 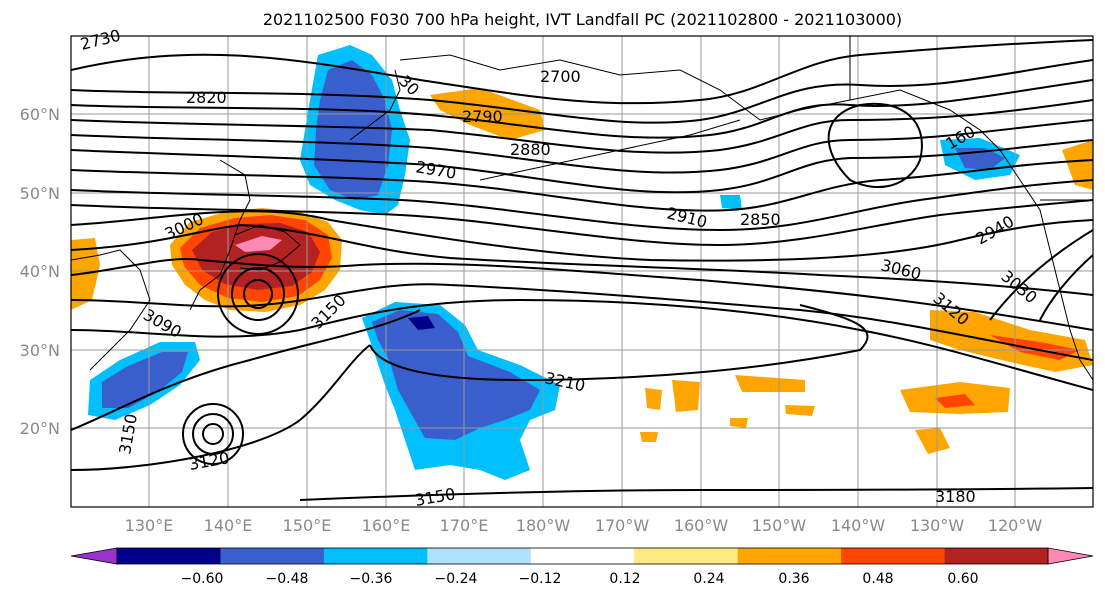 I want to click on lon-label: 140°E, so click(x=228, y=525).